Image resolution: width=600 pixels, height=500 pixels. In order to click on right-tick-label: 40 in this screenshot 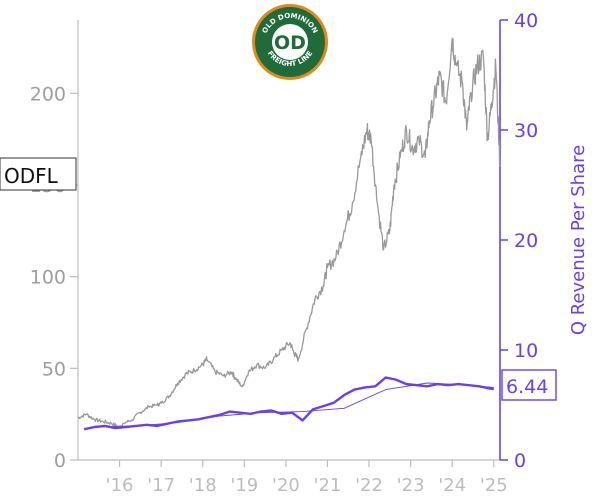, I will do `click(526, 21)`.